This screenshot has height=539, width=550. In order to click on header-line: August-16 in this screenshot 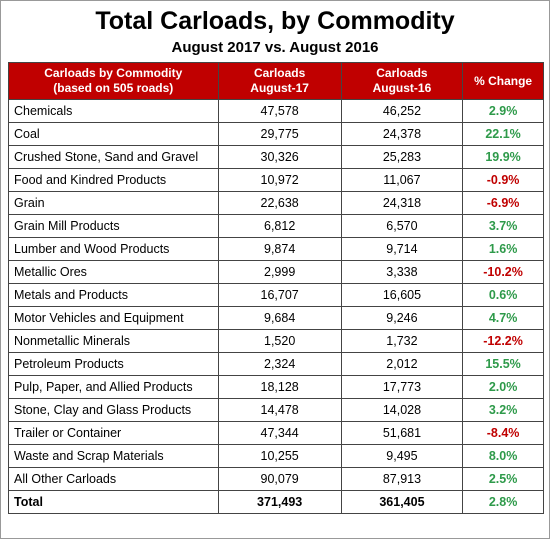, I will do `click(402, 88)`.